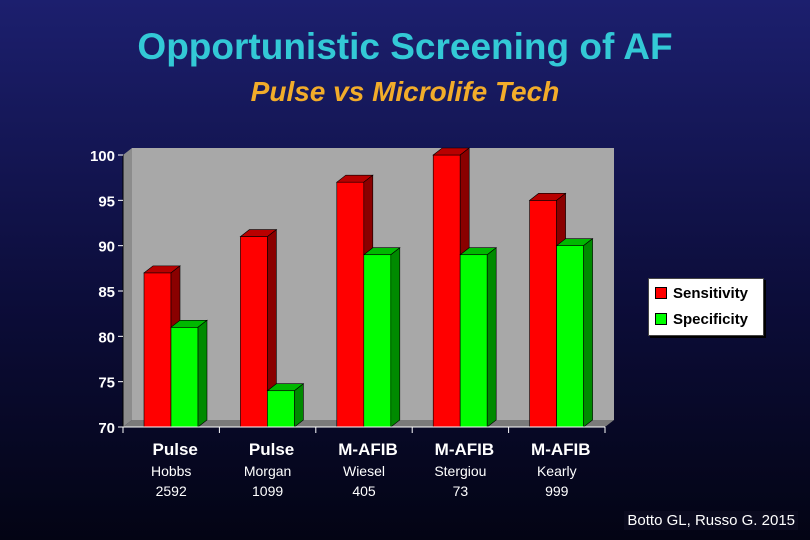 The width and height of the screenshot is (810, 540). Describe the element at coordinates (405, 91) in the screenshot. I see `chart-subtitle: Pulse vs Microlife Tech` at that location.